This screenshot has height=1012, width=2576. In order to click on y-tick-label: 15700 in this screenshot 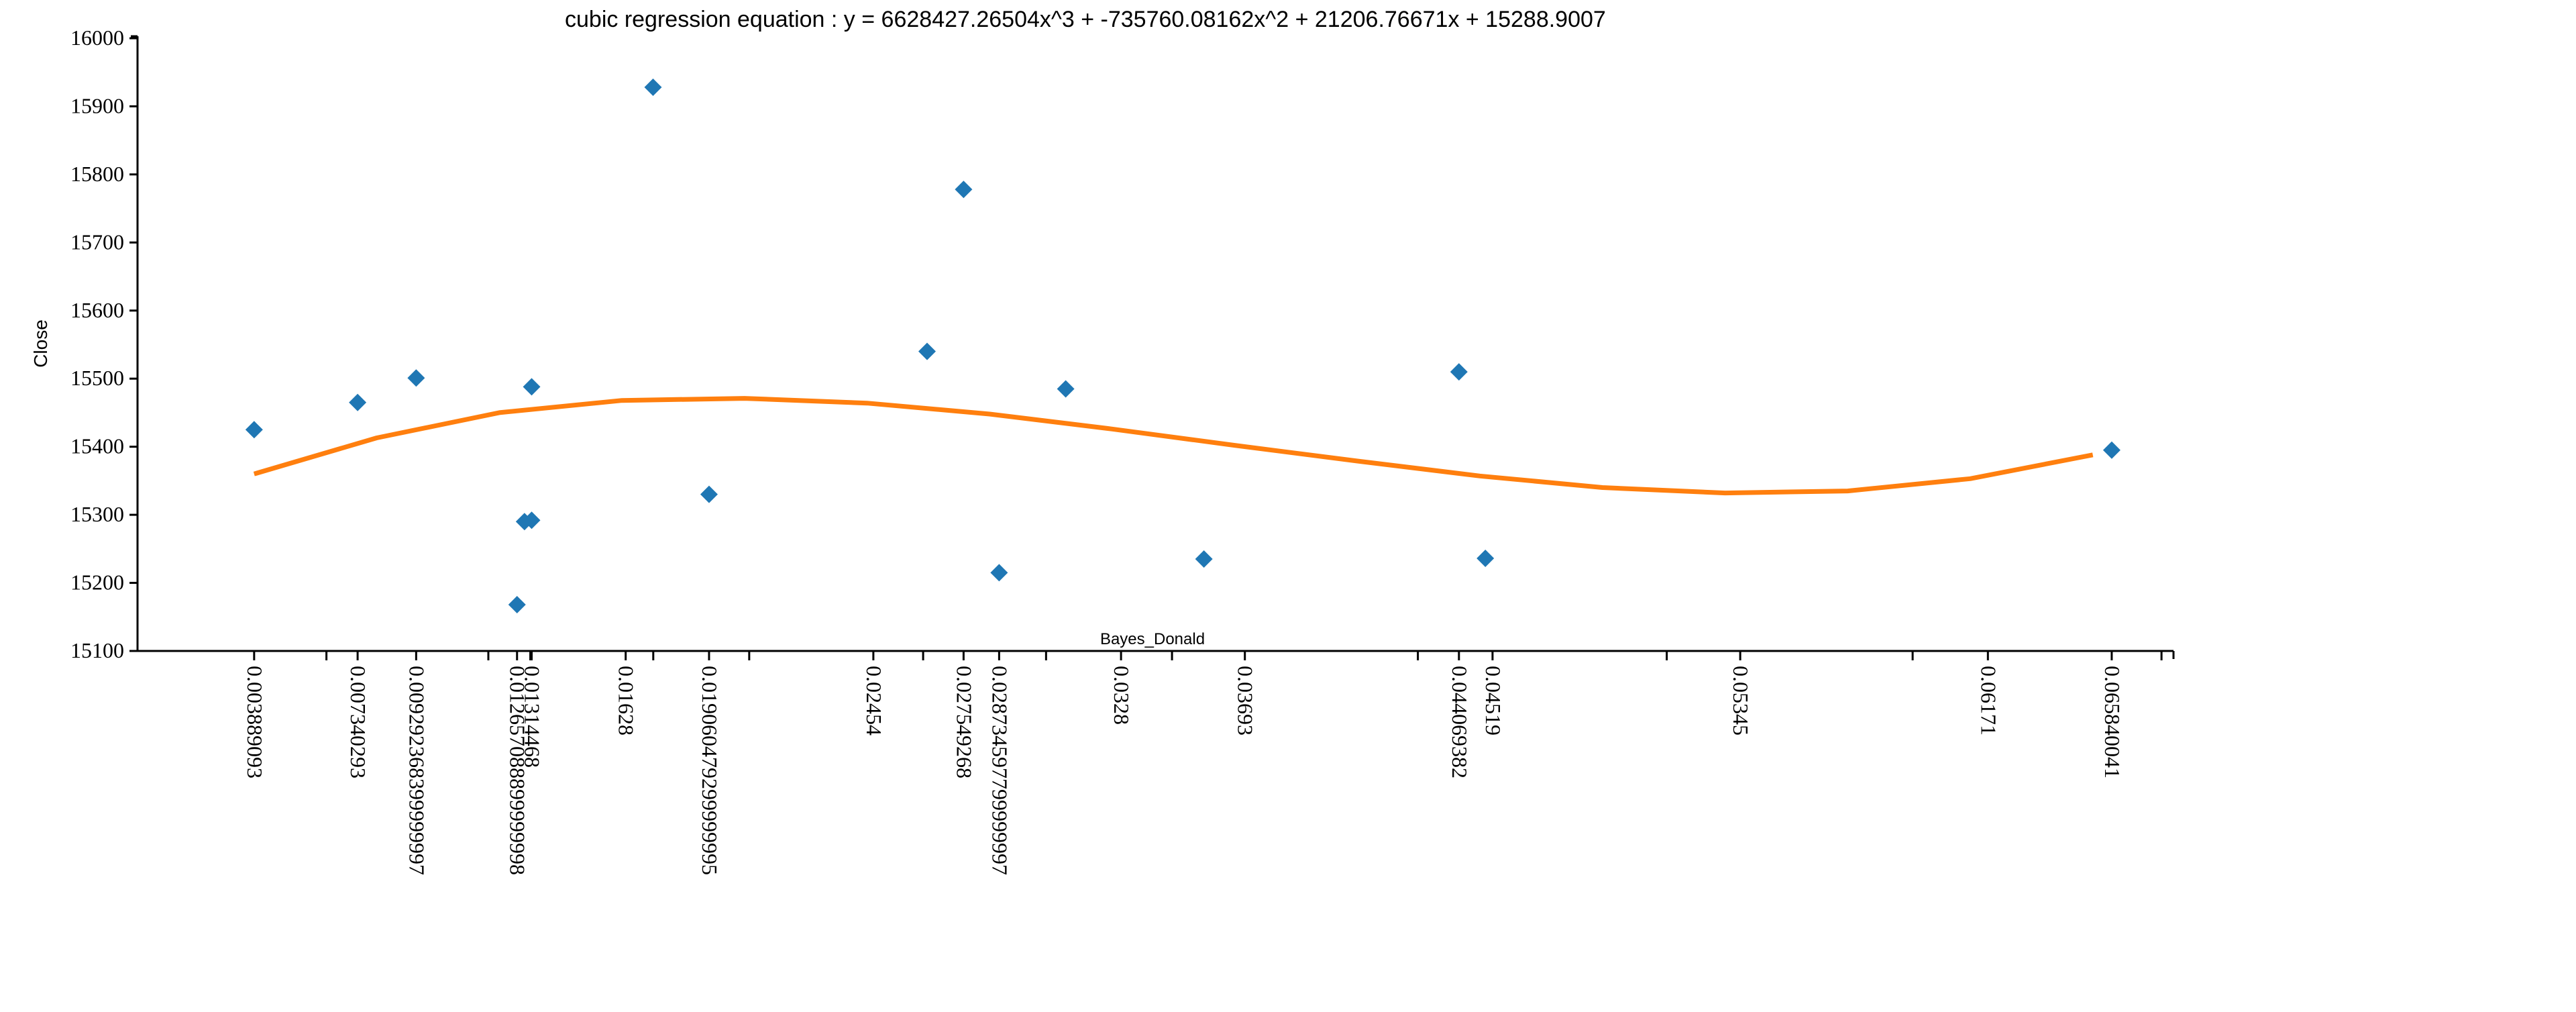, I will do `click(97, 242)`.